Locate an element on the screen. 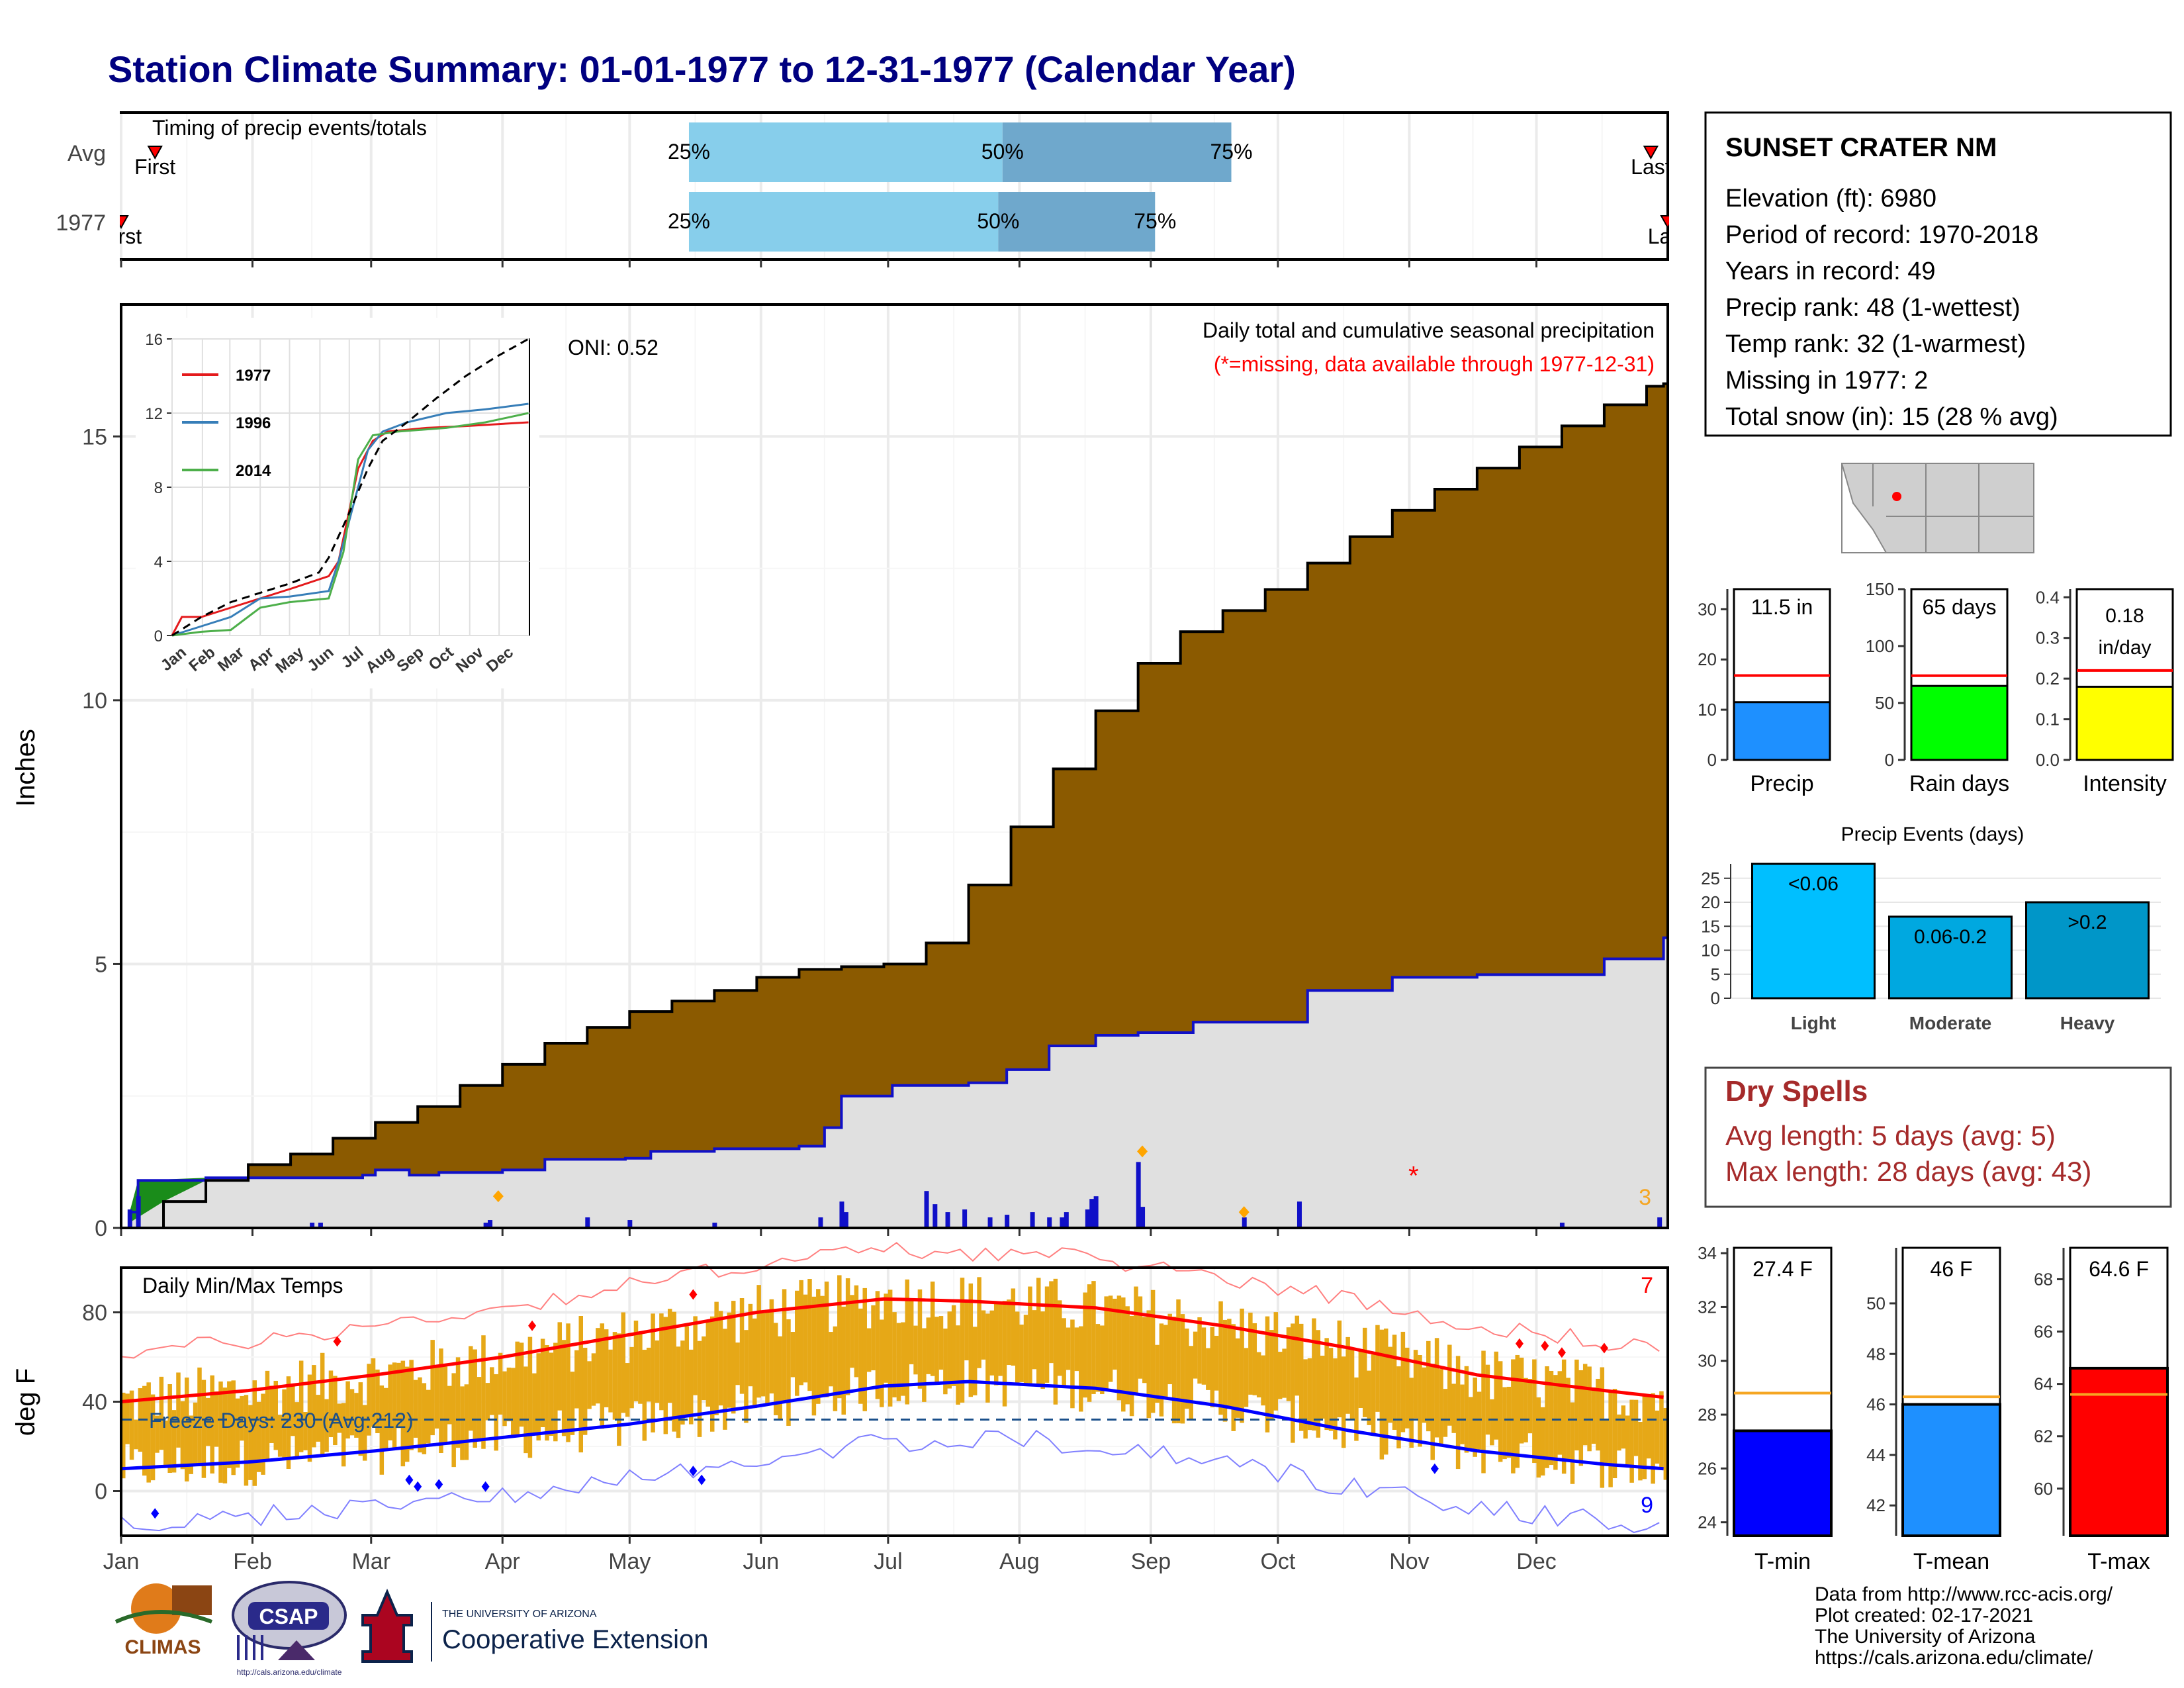 The width and height of the screenshot is (2184, 1688). last-event-label-row0: Last is located at coordinates (1651, 167).